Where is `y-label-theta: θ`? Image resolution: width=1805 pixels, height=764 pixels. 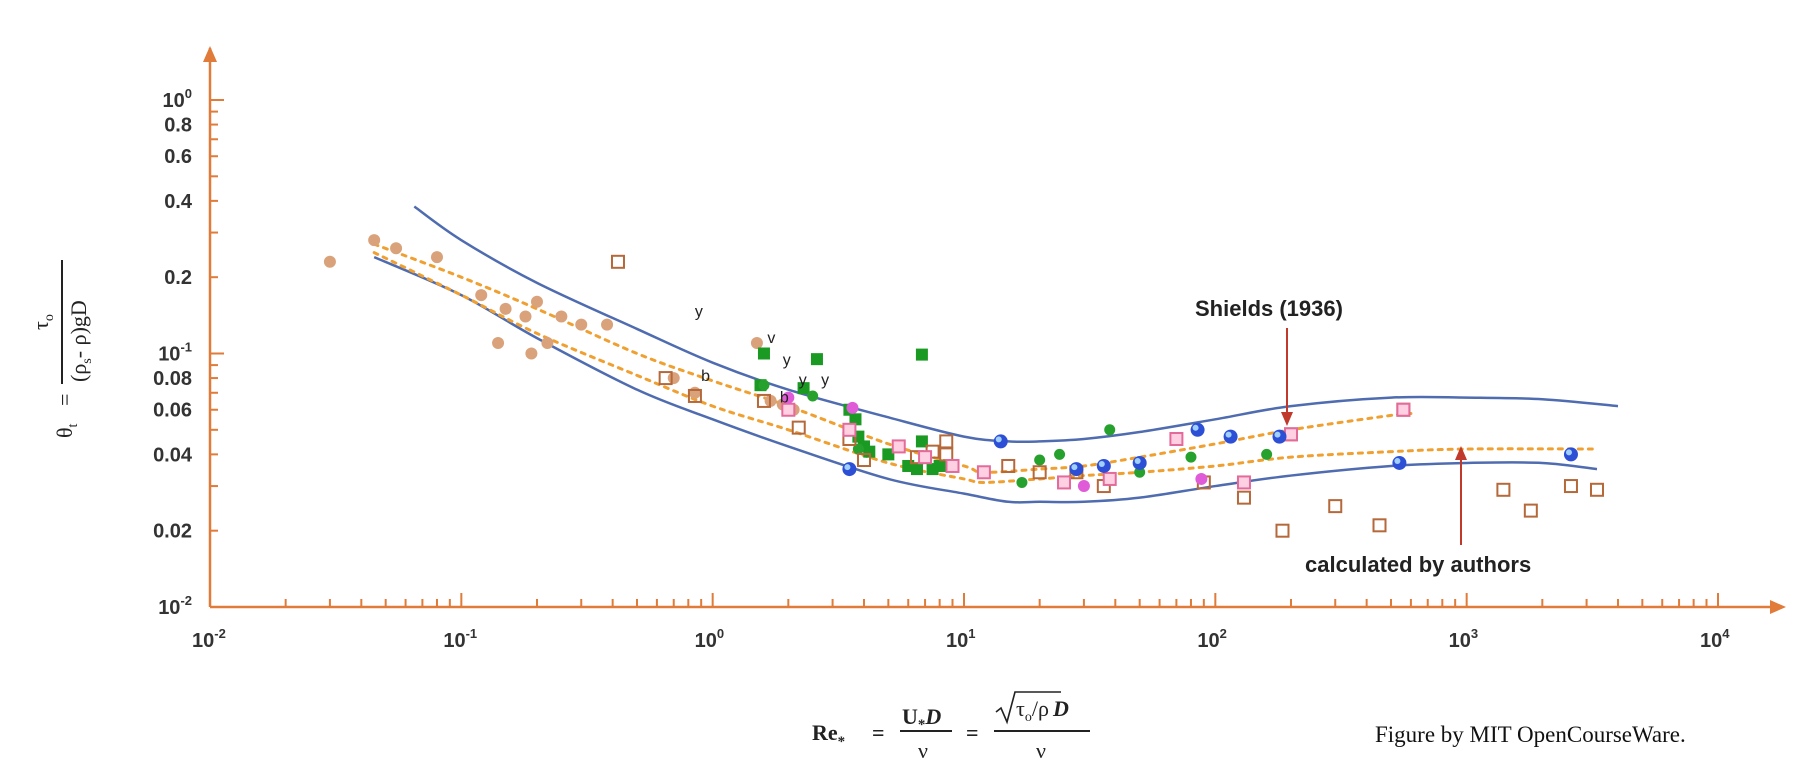
y-label-theta: θ is located at coordinates (64, 432).